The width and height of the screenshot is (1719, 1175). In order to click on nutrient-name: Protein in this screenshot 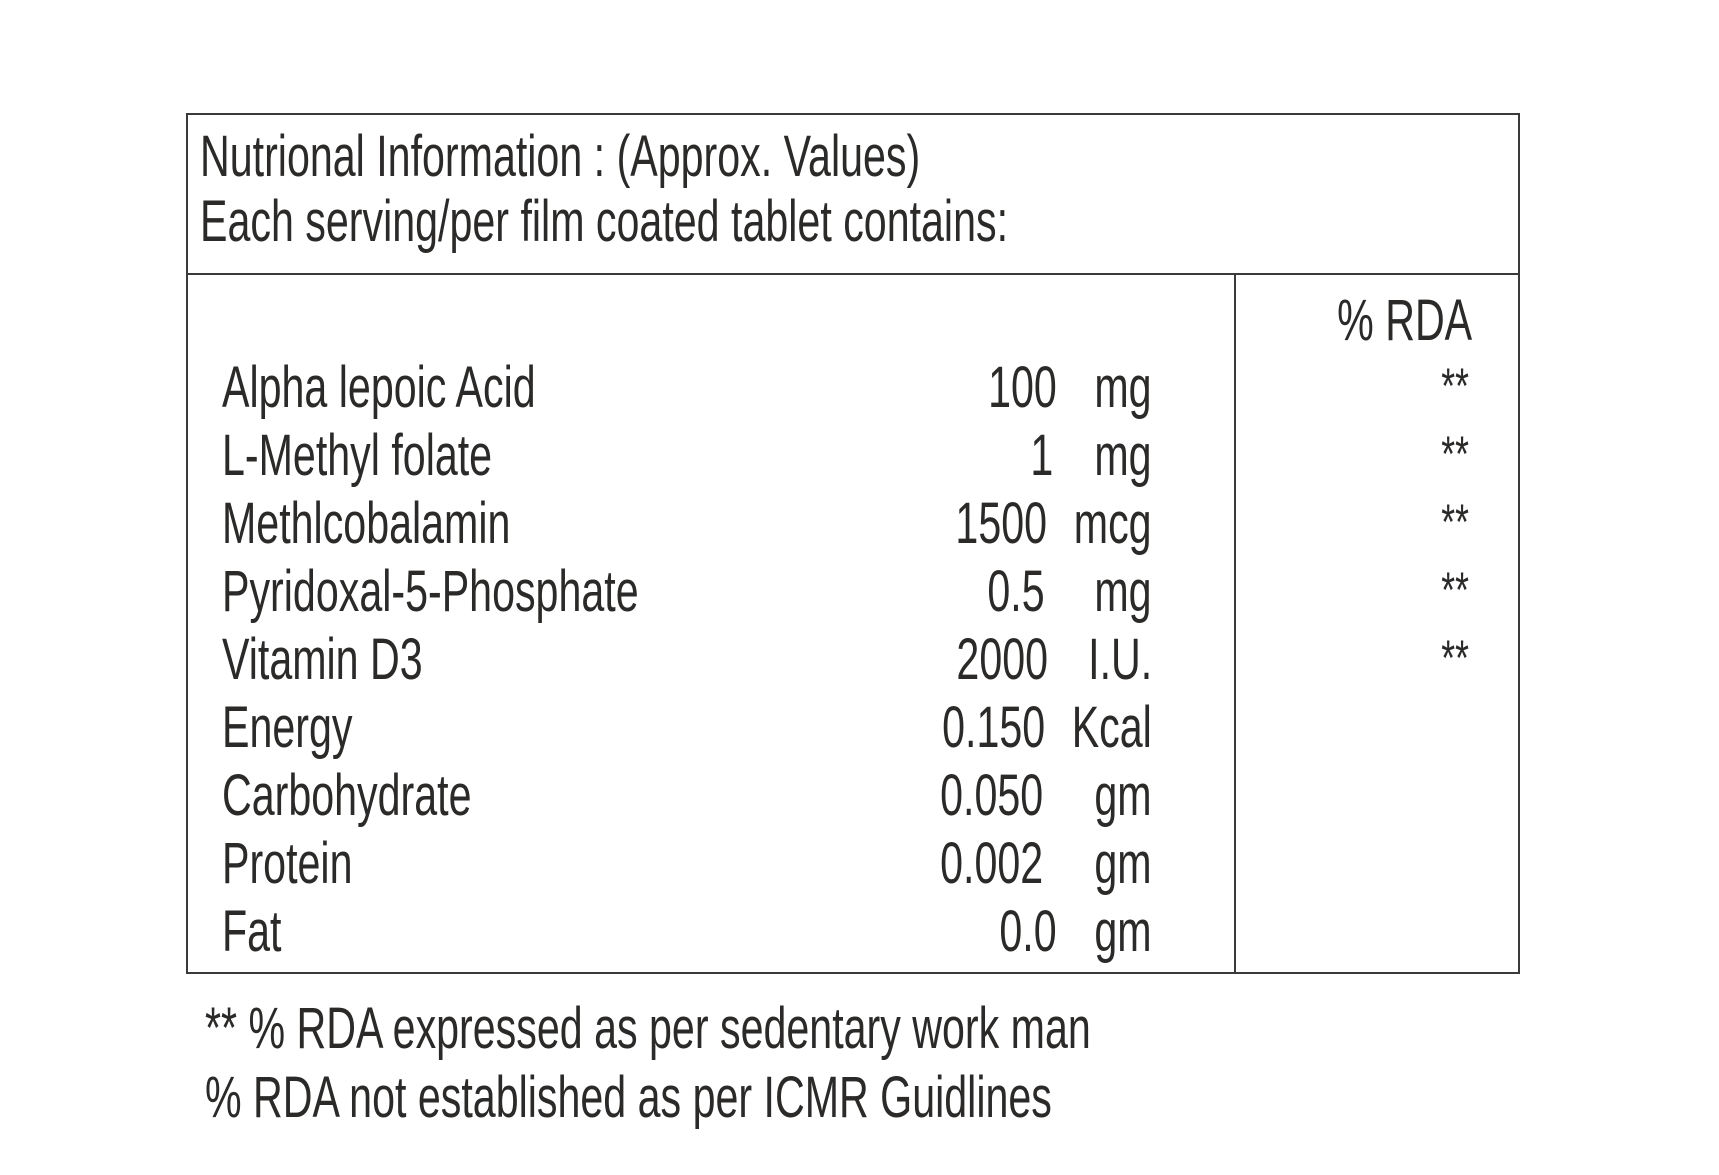, I will do `click(287, 863)`.